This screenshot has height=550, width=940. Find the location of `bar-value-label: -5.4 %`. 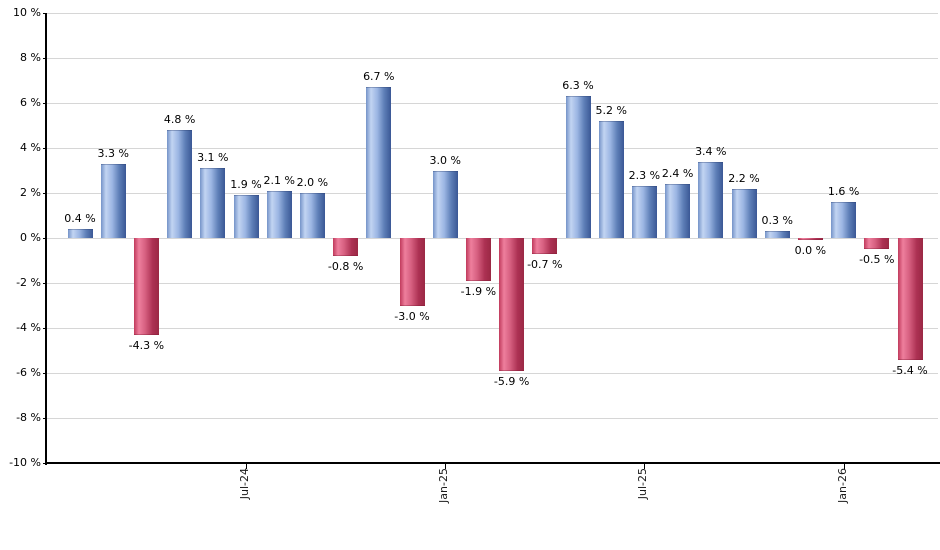

bar-value-label: -5.4 % is located at coordinates (910, 370).